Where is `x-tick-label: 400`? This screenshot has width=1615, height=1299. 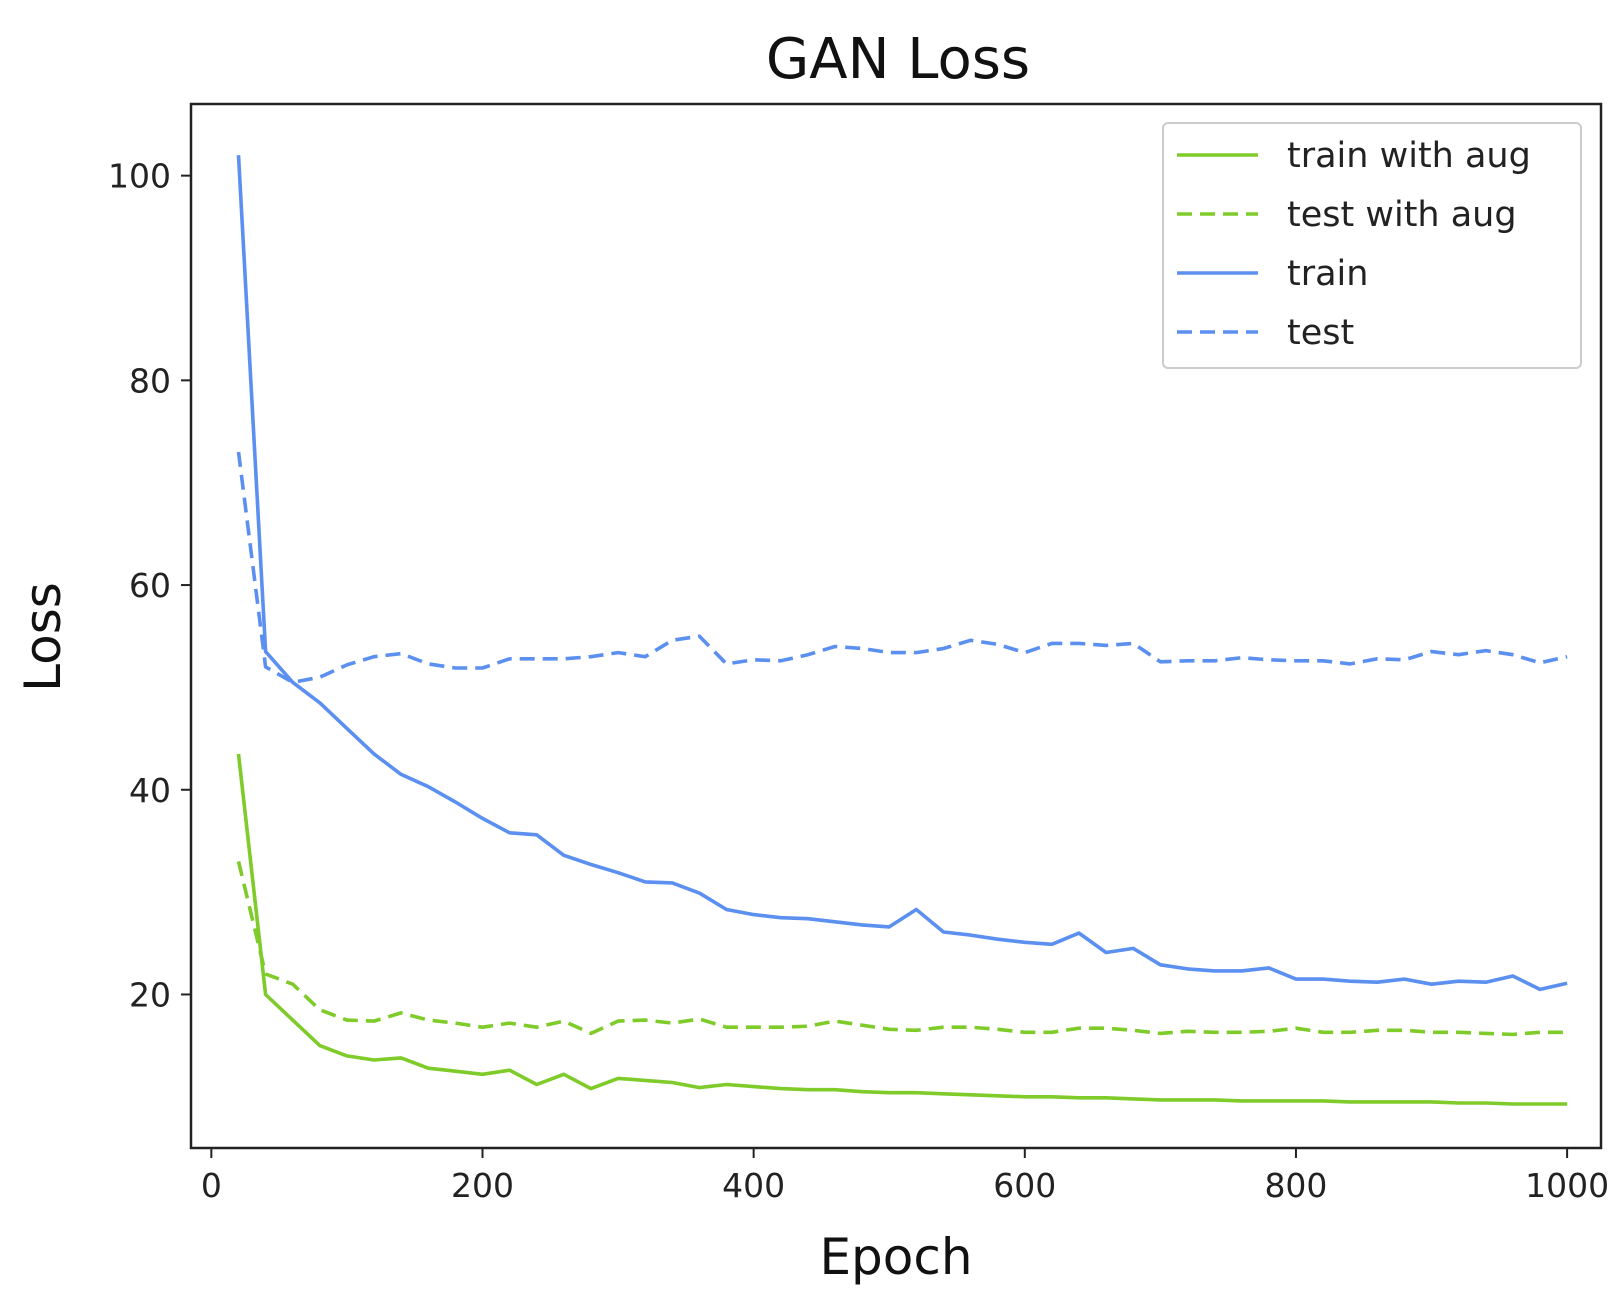 x-tick-label: 400 is located at coordinates (753, 1185).